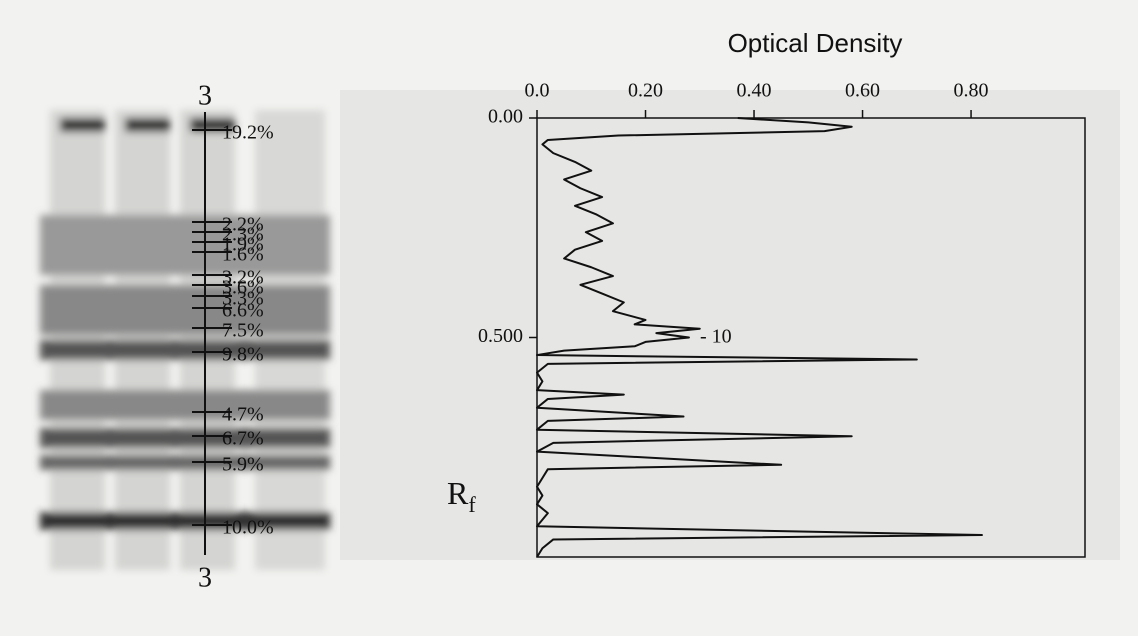  What do you see at coordinates (243, 439) in the screenshot?
I see `band-label: 6.7%` at bounding box center [243, 439].